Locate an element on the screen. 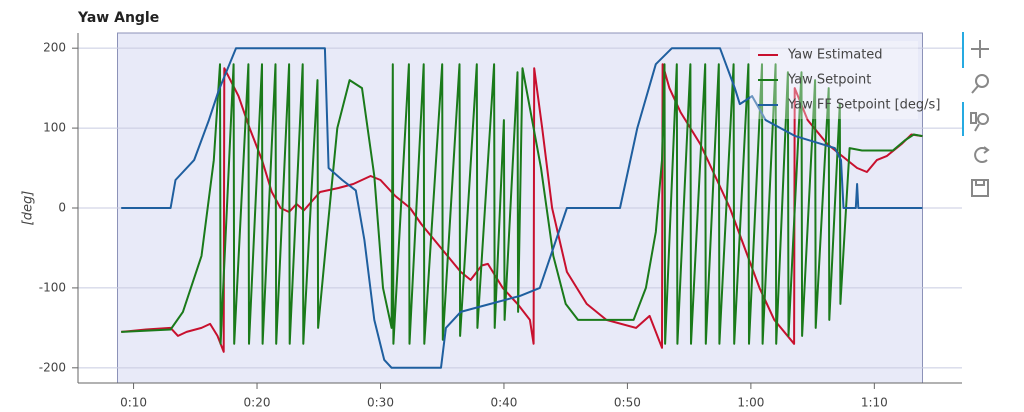  wheel-zoom-tool is located at coordinates (979, 122).